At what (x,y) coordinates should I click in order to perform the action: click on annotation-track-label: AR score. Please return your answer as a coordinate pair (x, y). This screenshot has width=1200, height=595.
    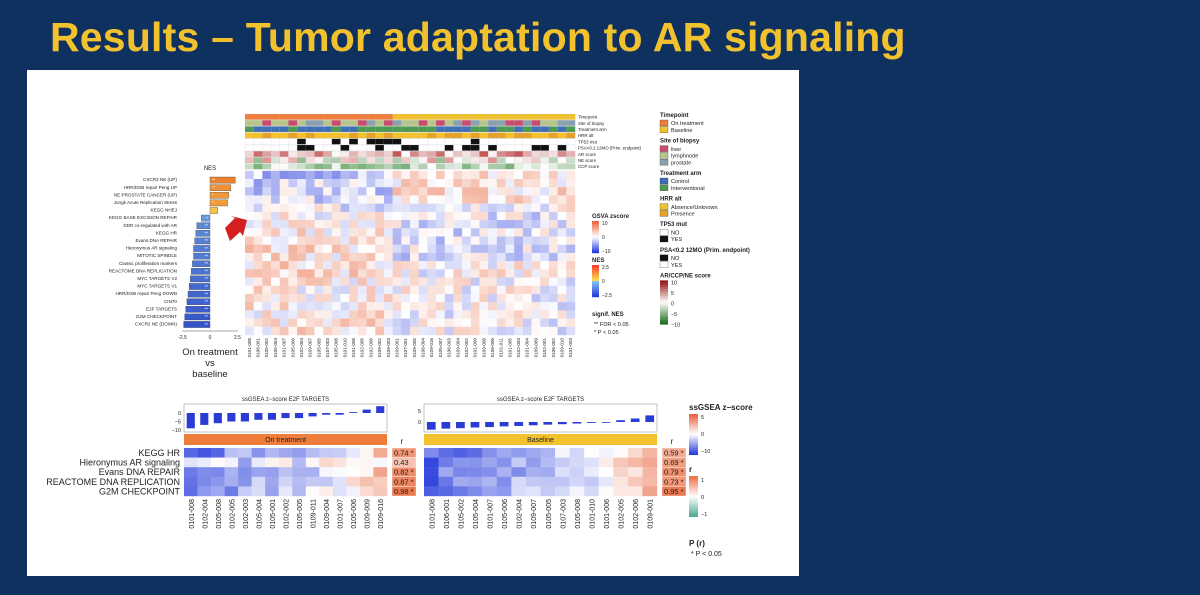
    Looking at the image, I should click on (587, 154).